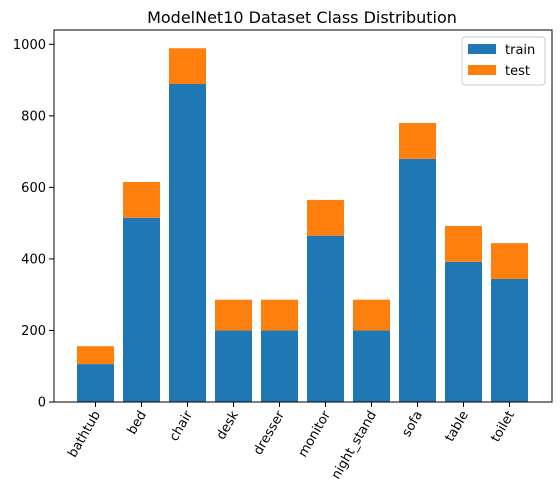 The width and height of the screenshot is (560, 499). I want to click on legend-swatch-train, so click(482, 49).